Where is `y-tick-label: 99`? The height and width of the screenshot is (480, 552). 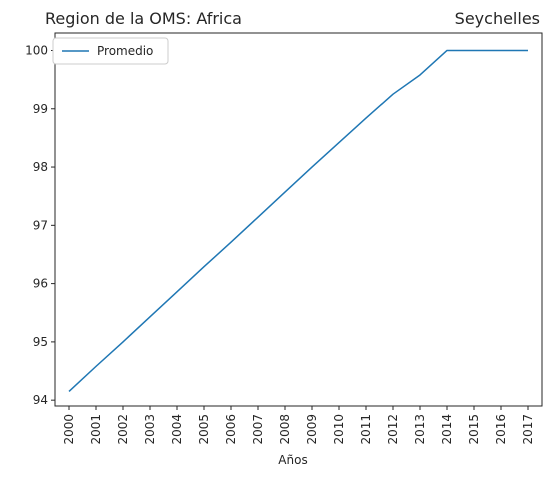
y-tick-label: 99 is located at coordinates (40, 109).